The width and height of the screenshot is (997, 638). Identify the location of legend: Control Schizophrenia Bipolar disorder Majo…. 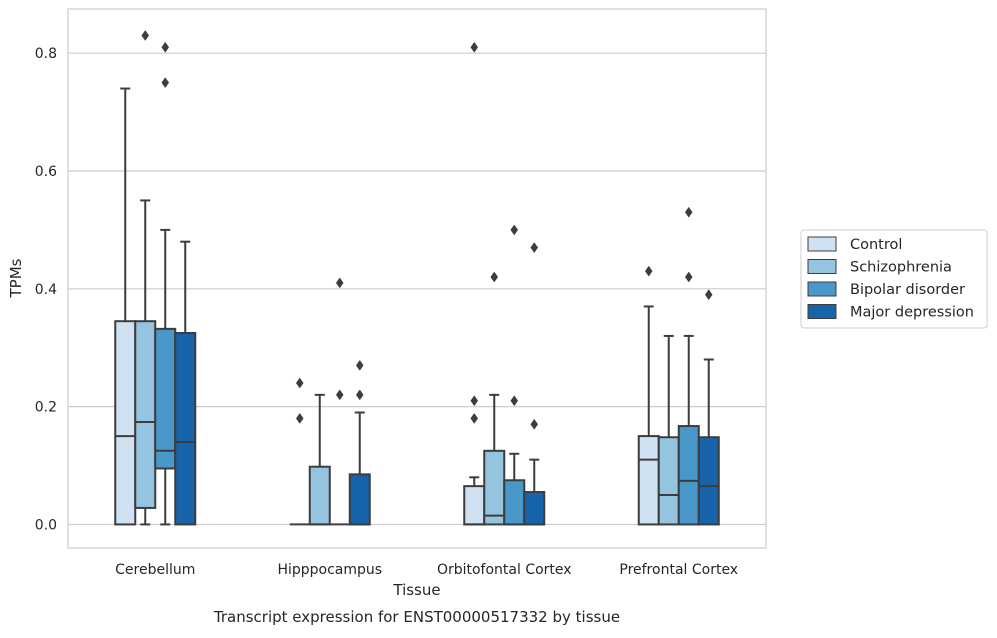
(894, 279).